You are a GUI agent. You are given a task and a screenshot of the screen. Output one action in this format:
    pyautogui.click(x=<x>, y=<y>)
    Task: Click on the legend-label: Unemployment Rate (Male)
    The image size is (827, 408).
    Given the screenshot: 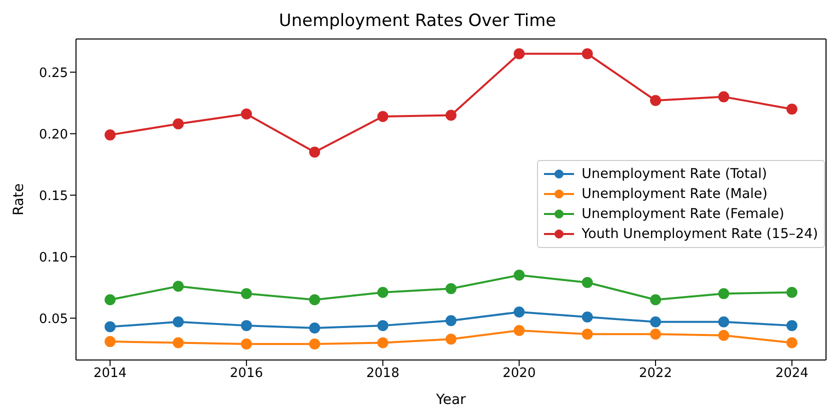 What is the action you would take?
    pyautogui.click(x=675, y=194)
    